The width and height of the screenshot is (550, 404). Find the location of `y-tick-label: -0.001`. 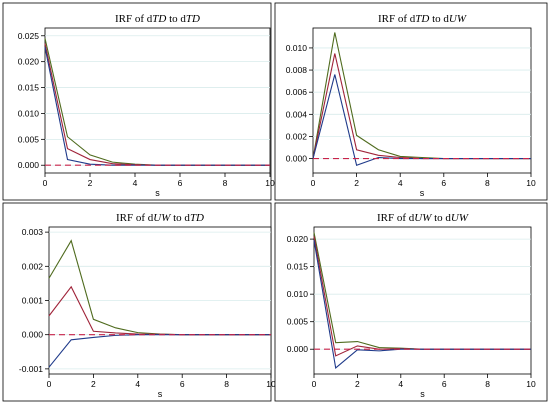

y-tick-label: -0.001 is located at coordinates (31, 369).